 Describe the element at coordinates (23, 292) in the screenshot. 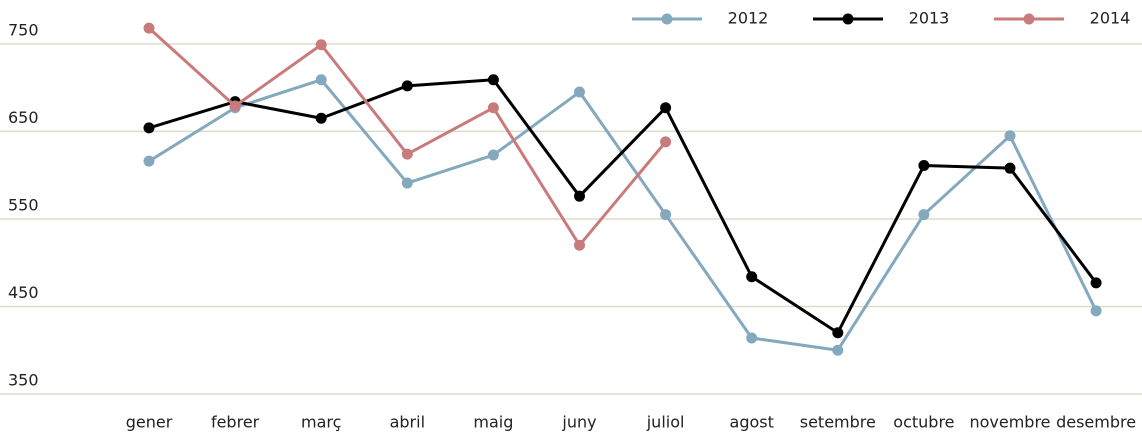

I see `y-tick-label: 450` at that location.